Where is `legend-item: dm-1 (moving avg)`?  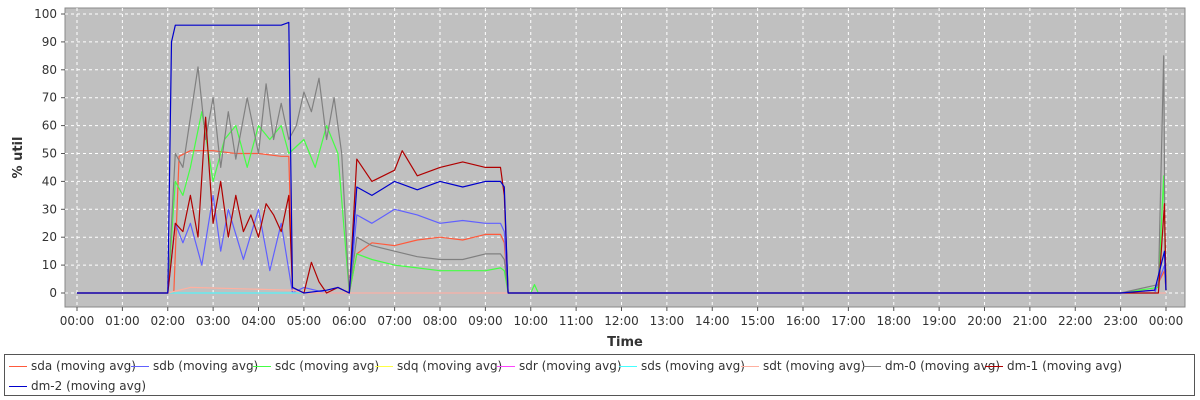
legend-item: dm-1 (moving avg) is located at coordinates (1053, 366).